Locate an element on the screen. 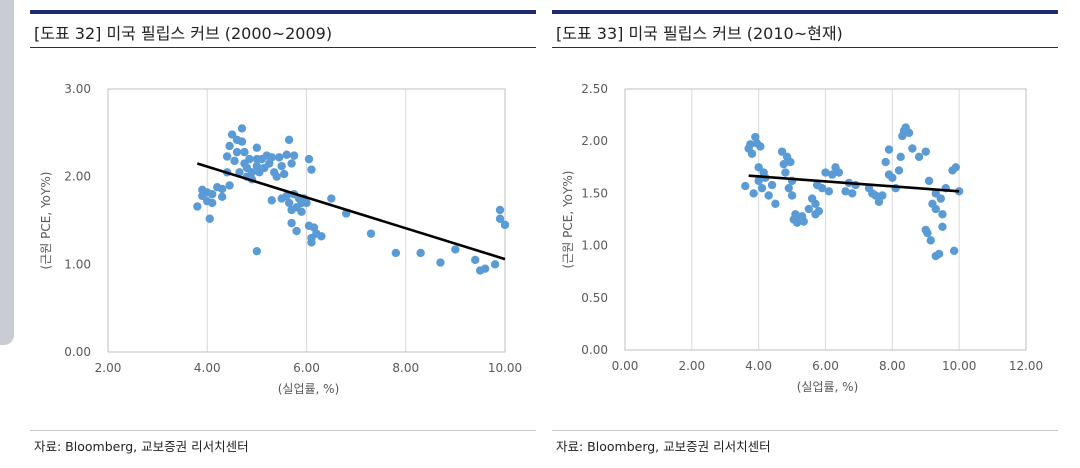 This screenshot has width=1080, height=468. side-tab-decoration is located at coordinates (7, 172).